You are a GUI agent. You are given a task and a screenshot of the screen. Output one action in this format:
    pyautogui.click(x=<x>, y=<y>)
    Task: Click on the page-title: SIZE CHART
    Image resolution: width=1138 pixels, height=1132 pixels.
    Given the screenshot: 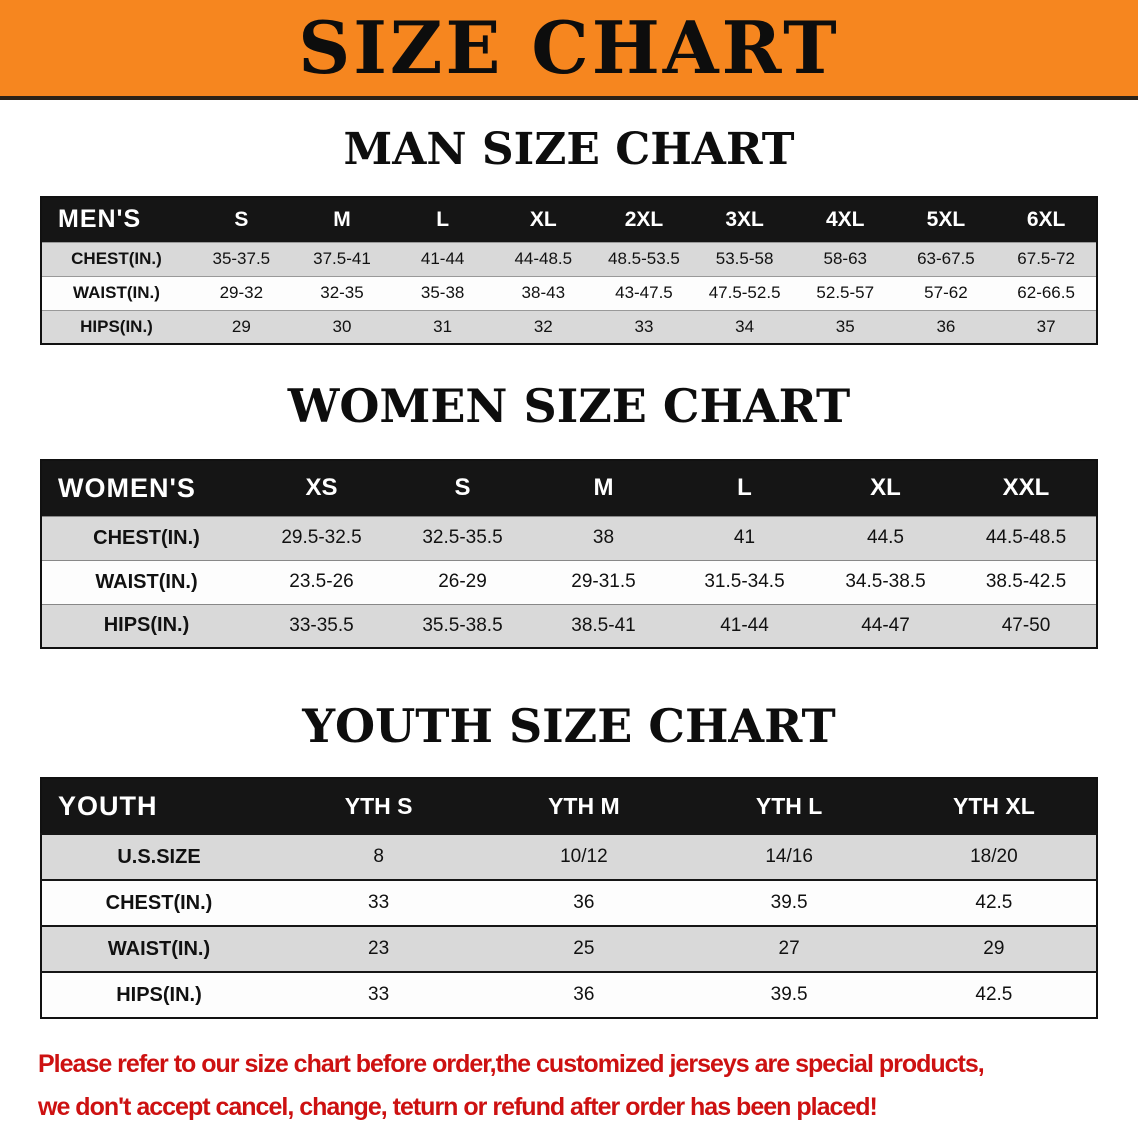 What is the action you would take?
    pyautogui.click(x=569, y=47)
    